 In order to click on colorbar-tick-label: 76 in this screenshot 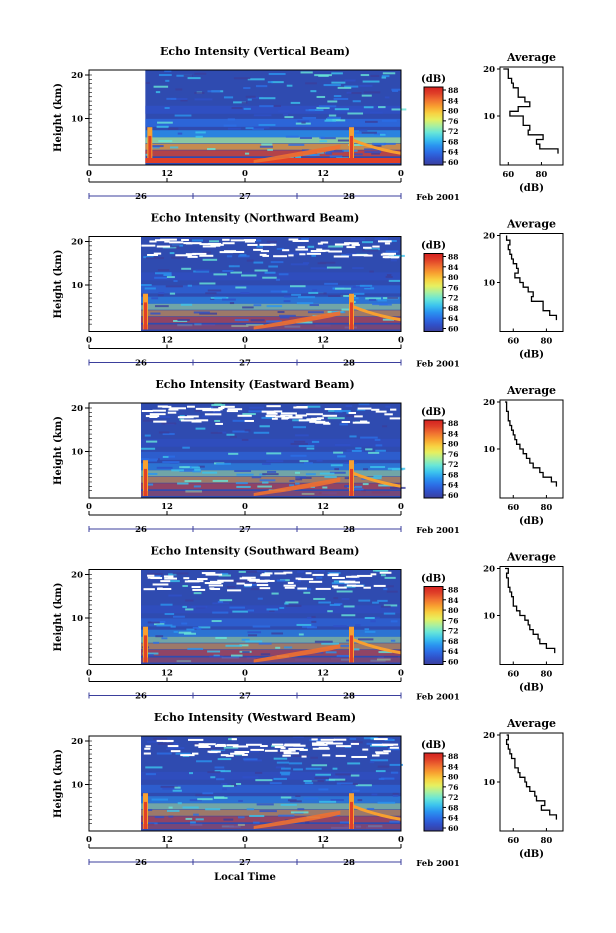, I will do `click(453, 287)`.